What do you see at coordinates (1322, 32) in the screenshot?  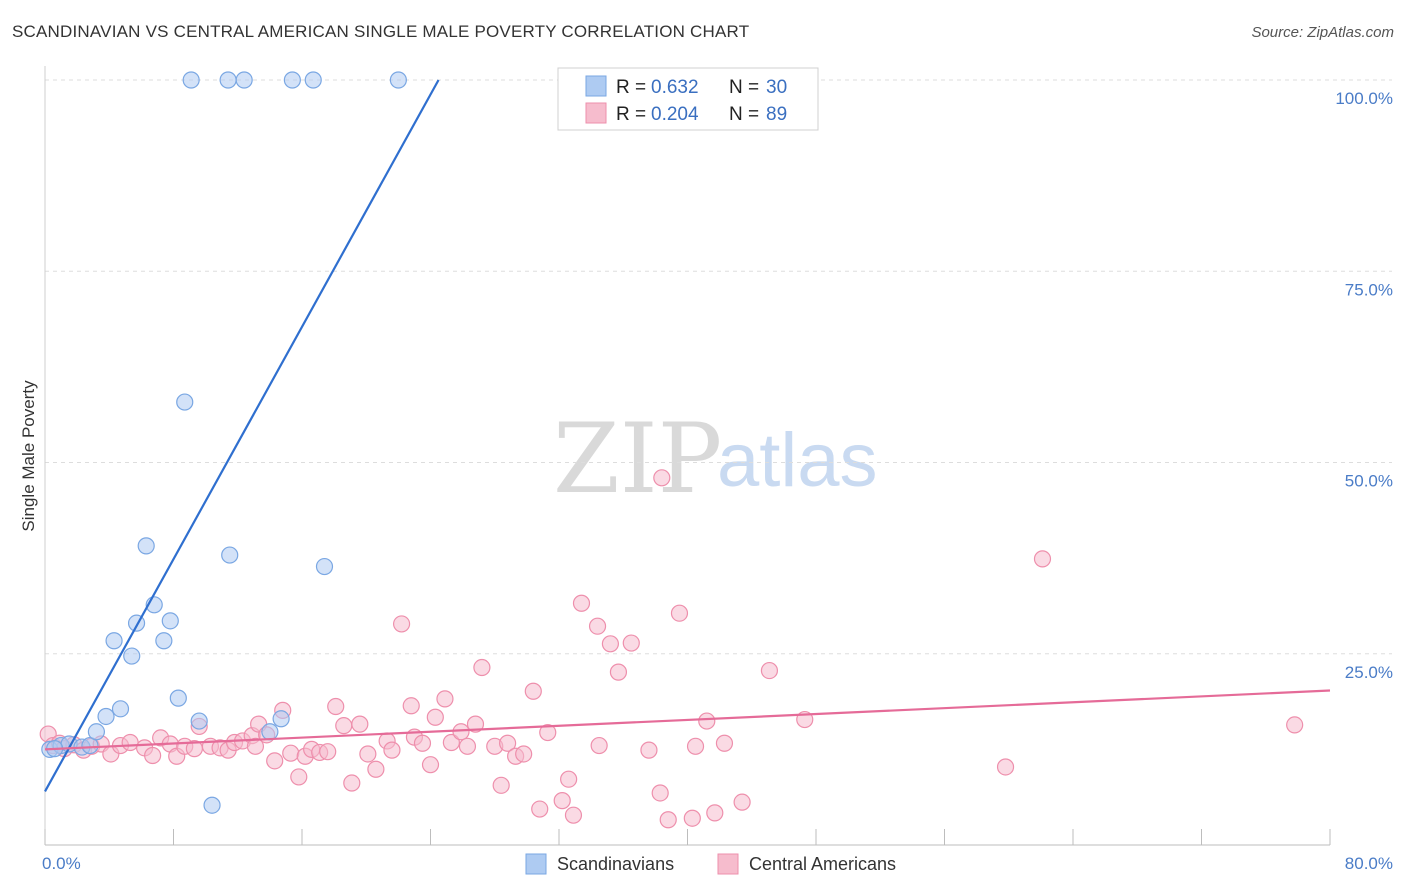 I see `chart-source: Source: ZipAtlas.com` at bounding box center [1322, 32].